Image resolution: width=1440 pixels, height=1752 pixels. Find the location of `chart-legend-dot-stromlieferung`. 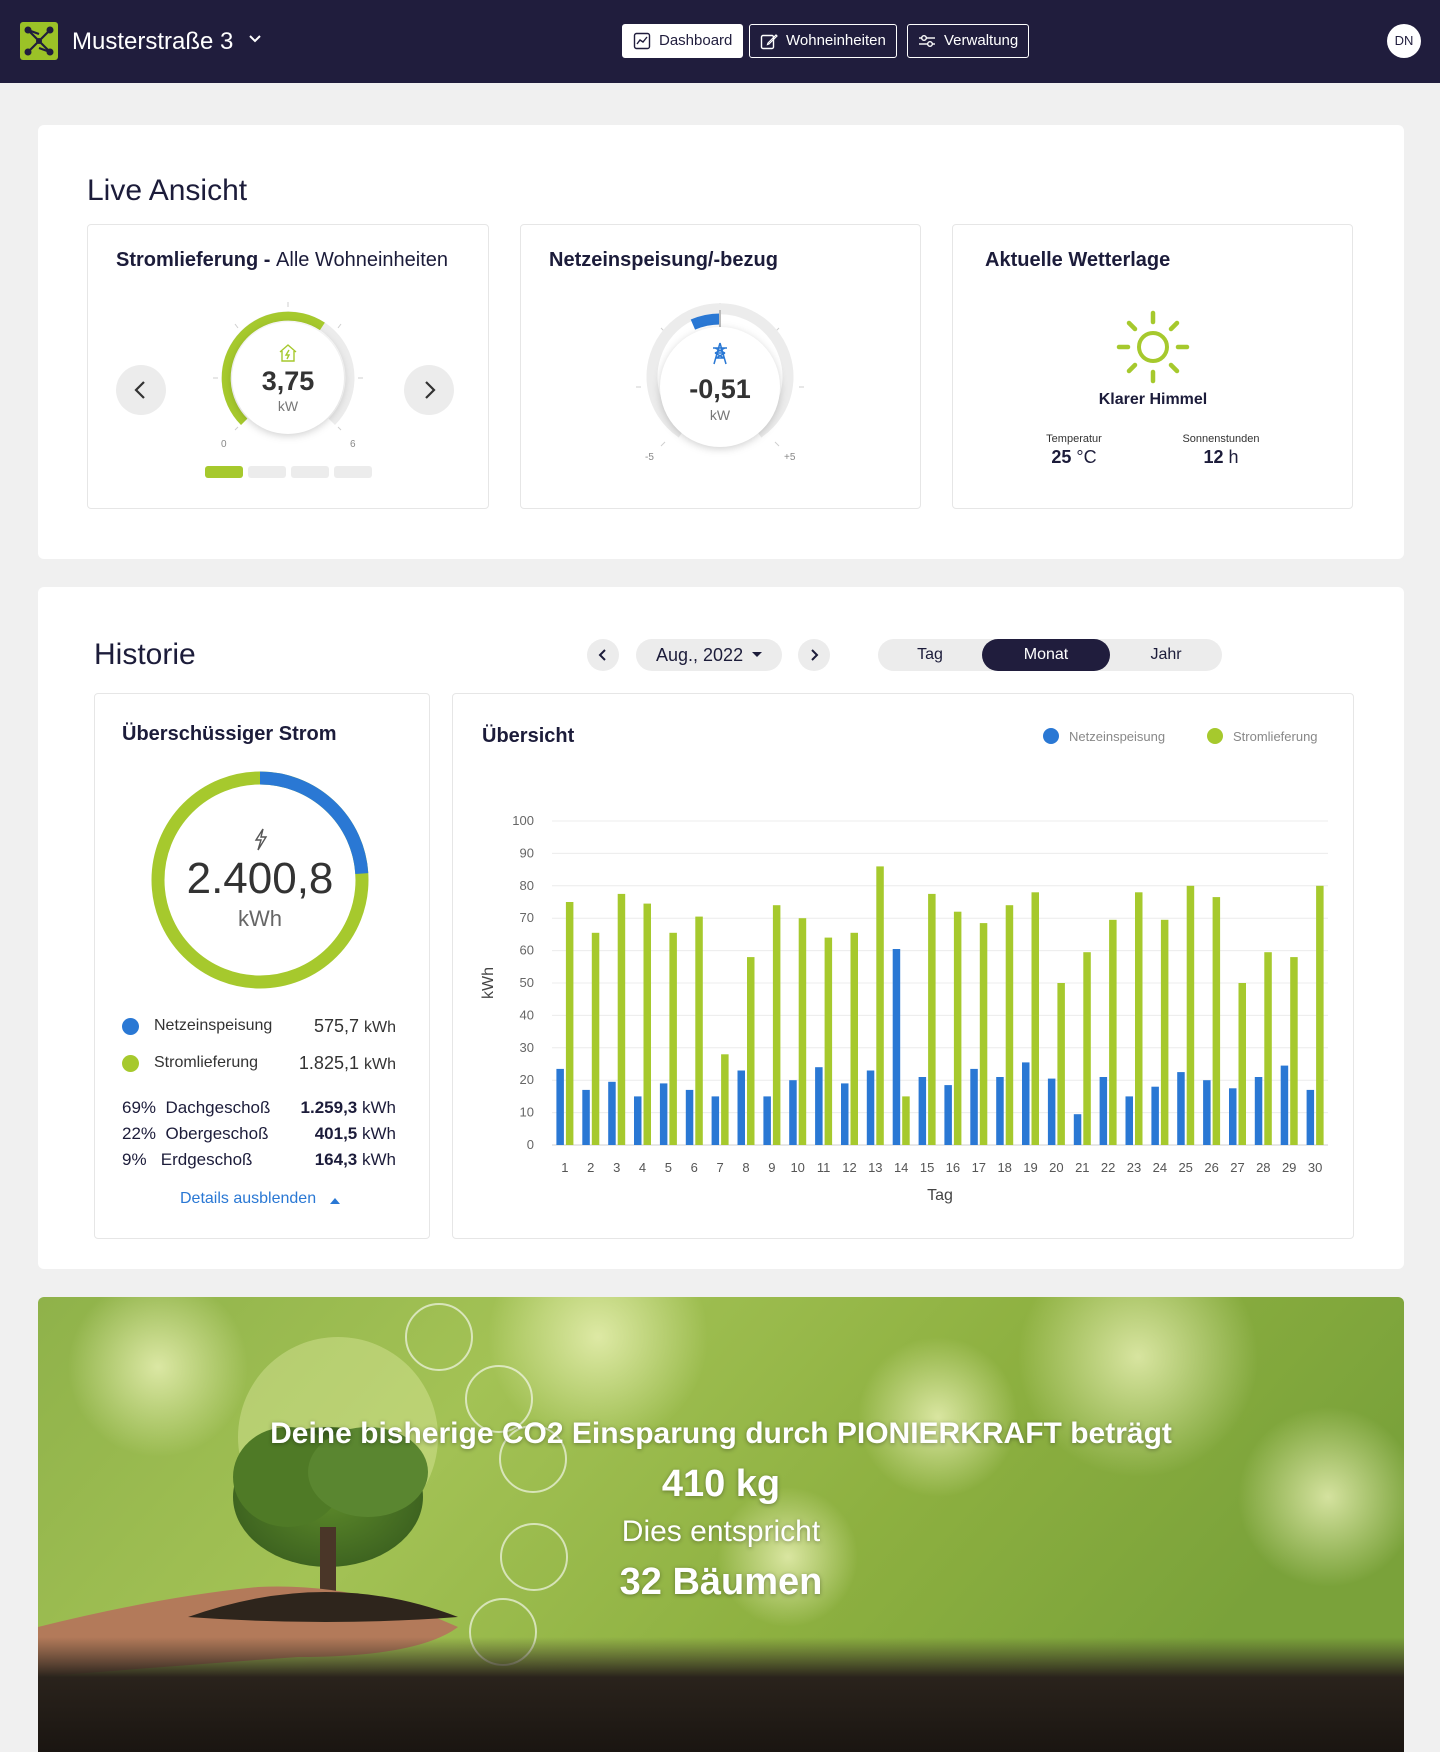

chart-legend-dot-stromlieferung is located at coordinates (1215, 736).